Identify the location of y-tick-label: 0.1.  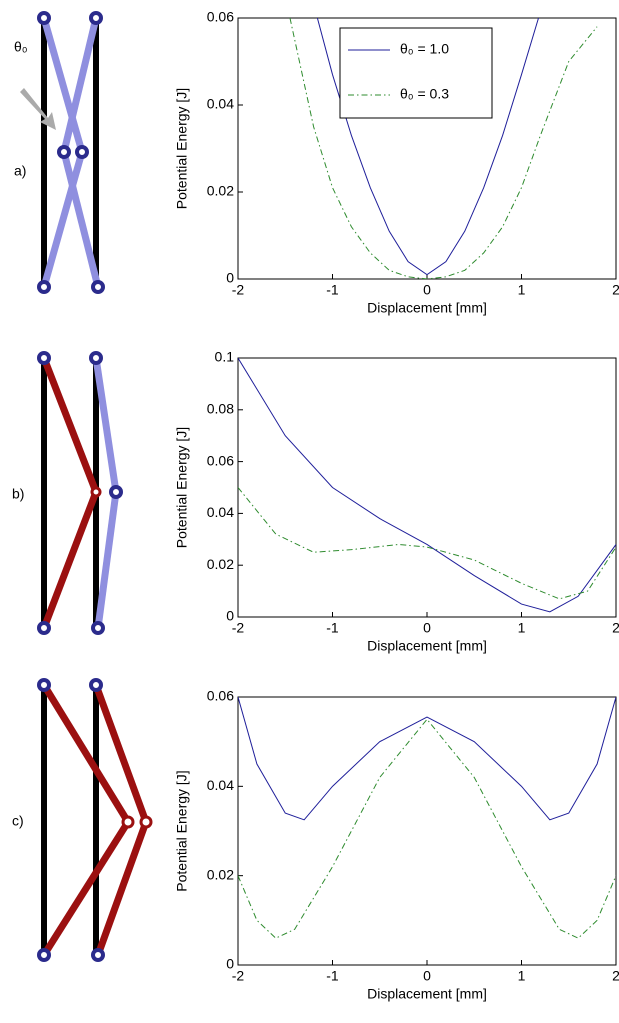
(225, 357).